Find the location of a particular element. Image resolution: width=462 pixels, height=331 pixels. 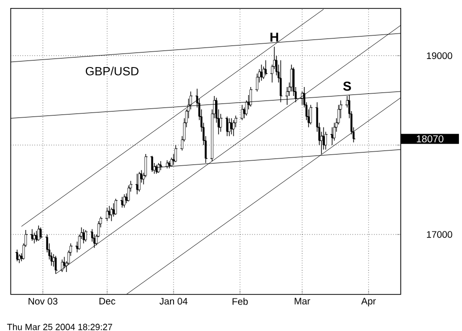

x-tick-label: Mar is located at coordinates (302, 301).